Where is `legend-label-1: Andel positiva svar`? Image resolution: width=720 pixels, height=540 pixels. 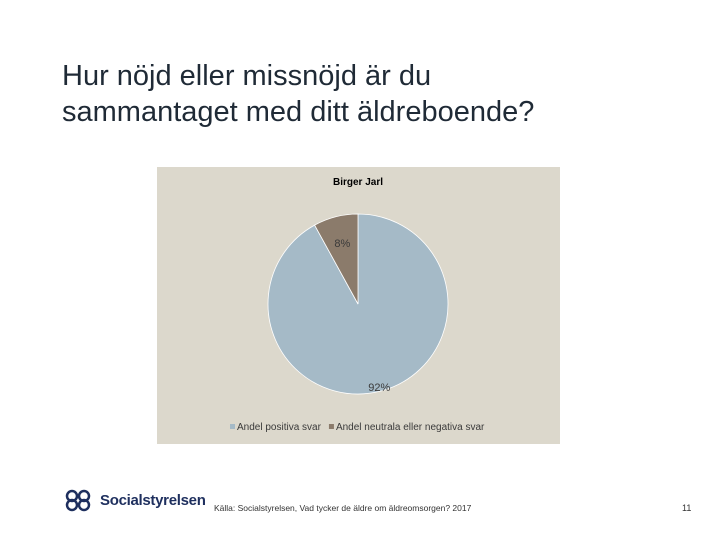 legend-label-1: Andel positiva svar is located at coordinates (279, 427).